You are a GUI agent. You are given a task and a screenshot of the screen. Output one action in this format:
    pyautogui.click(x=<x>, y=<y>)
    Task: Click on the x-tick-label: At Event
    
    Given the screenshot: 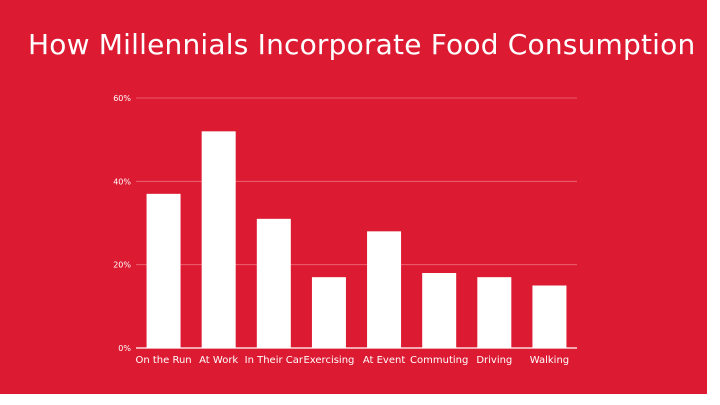 What is the action you would take?
    pyautogui.click(x=384, y=360)
    